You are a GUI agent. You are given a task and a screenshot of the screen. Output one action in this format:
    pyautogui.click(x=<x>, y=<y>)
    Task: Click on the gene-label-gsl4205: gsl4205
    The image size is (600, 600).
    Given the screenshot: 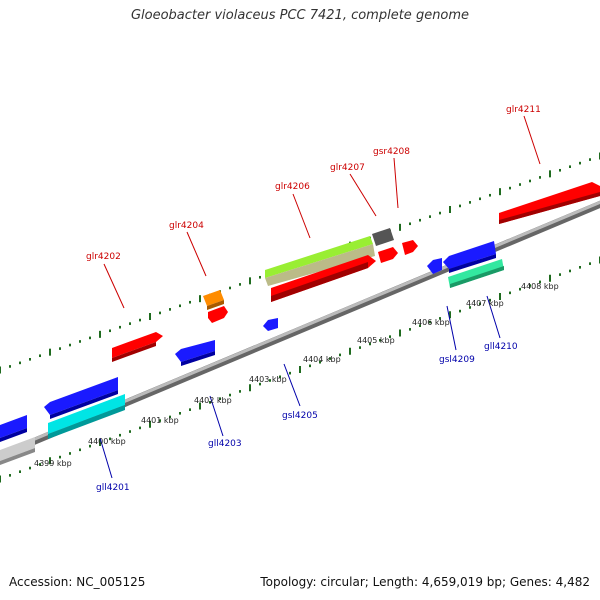 What is the action you would take?
    pyautogui.click(x=300, y=416)
    